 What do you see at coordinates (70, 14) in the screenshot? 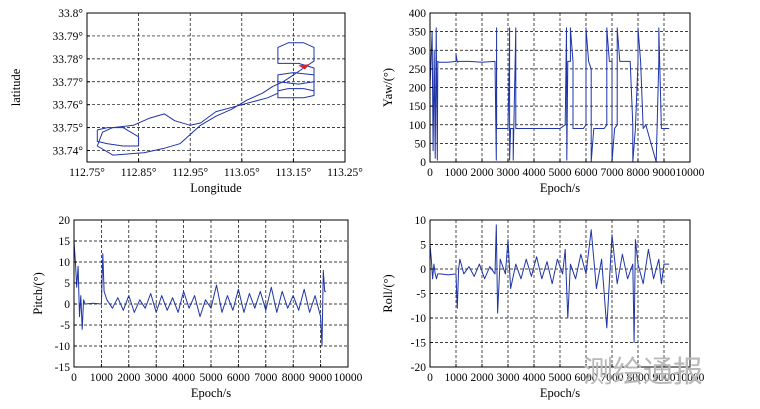
I see `trajectory-ytick-label: 33.8°` at bounding box center [70, 14].